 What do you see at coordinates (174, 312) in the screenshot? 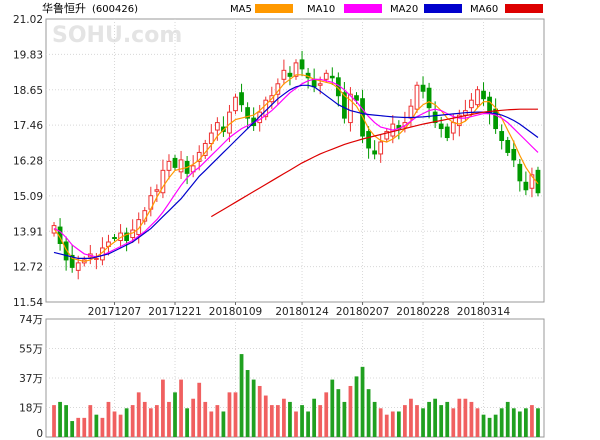
I see `price-x-tick-label: 20171221` at bounding box center [174, 312].